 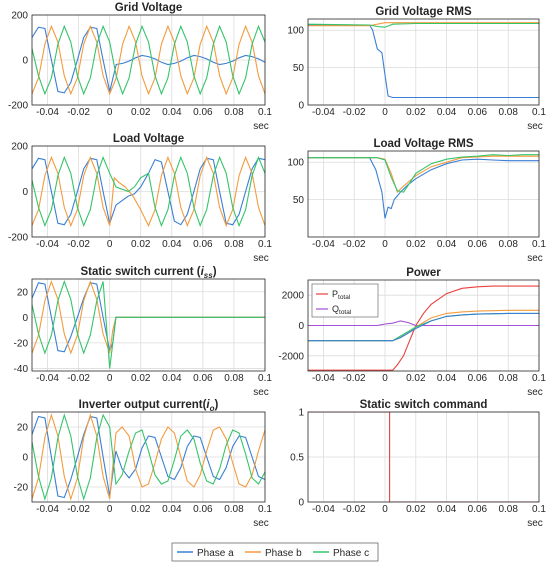 What do you see at coordinates (301, 413) in the screenshot?
I see `y-tick-label: 1` at bounding box center [301, 413].